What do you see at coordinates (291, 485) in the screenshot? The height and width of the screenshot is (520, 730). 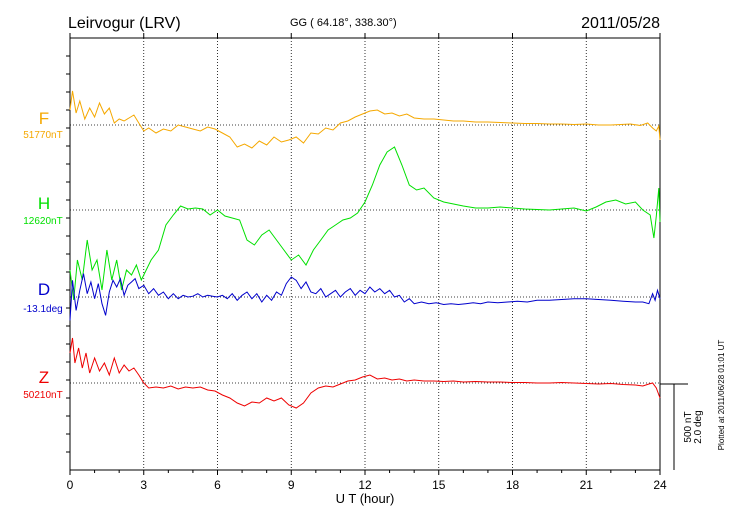 I see `x-tick-label: 9` at bounding box center [291, 485].